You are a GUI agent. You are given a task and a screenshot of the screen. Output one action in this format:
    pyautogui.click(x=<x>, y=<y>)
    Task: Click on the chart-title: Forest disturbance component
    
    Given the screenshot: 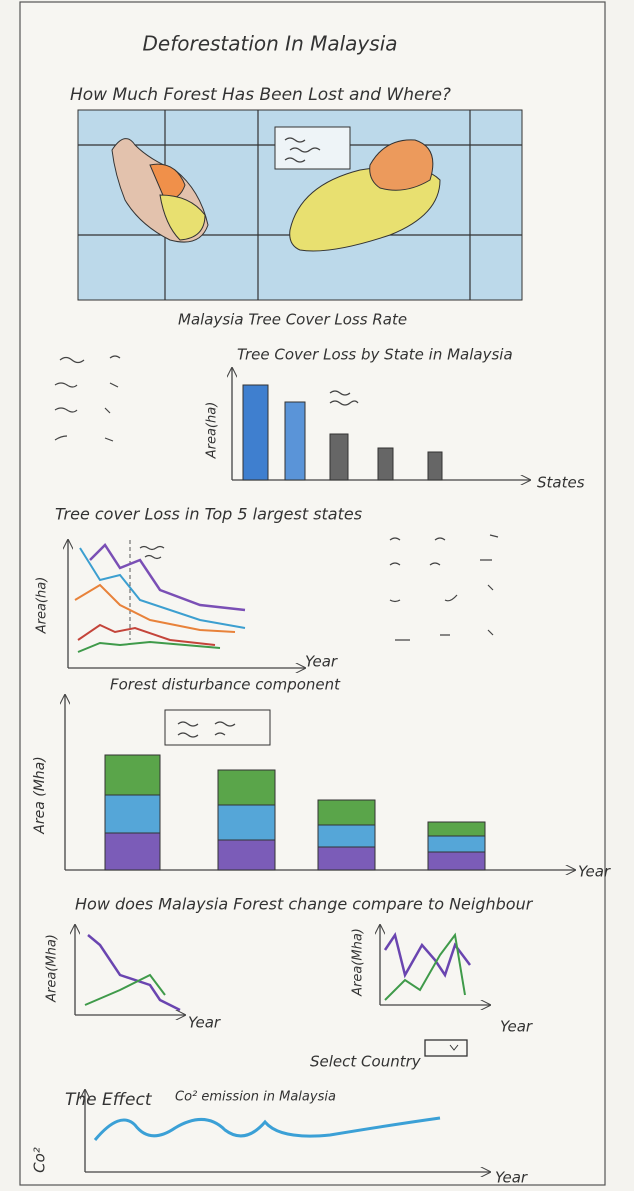 What is the action you would take?
    pyautogui.click(x=225, y=685)
    